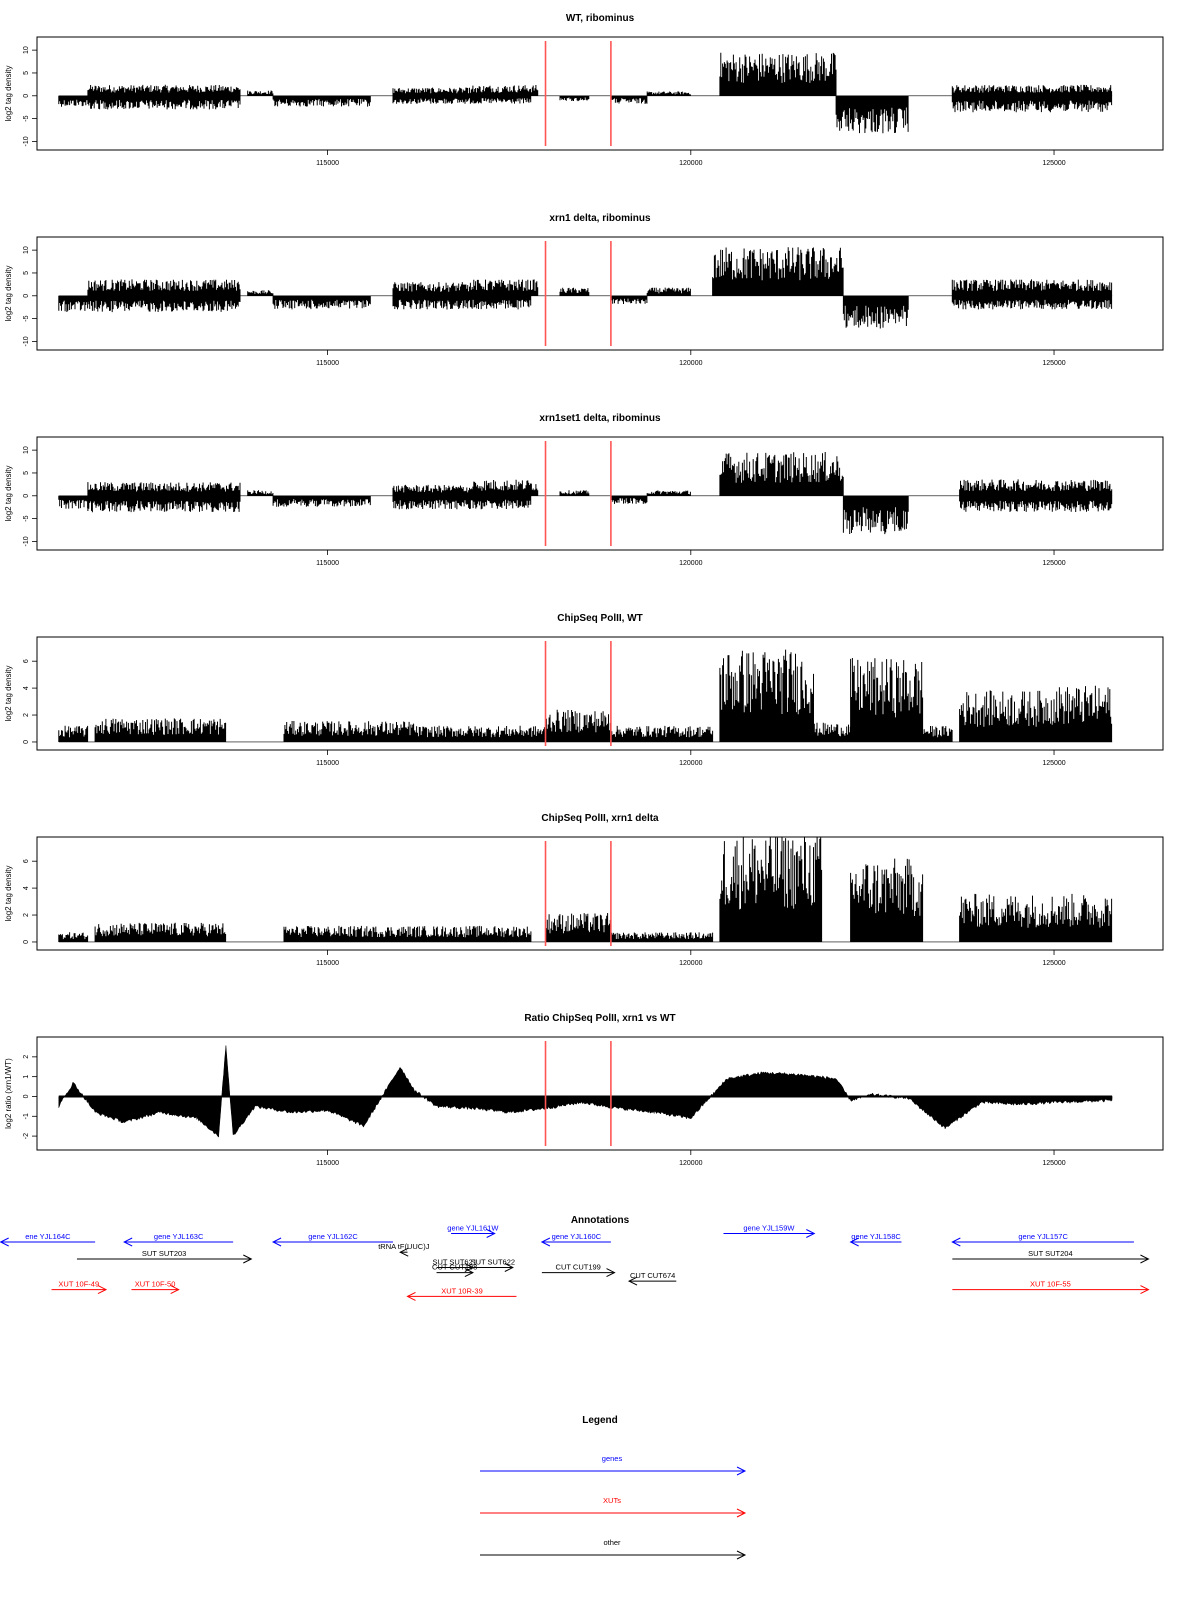  What do you see at coordinates (179, 1236) in the screenshot?
I see `annotation-label: gene YJL163C` at bounding box center [179, 1236].